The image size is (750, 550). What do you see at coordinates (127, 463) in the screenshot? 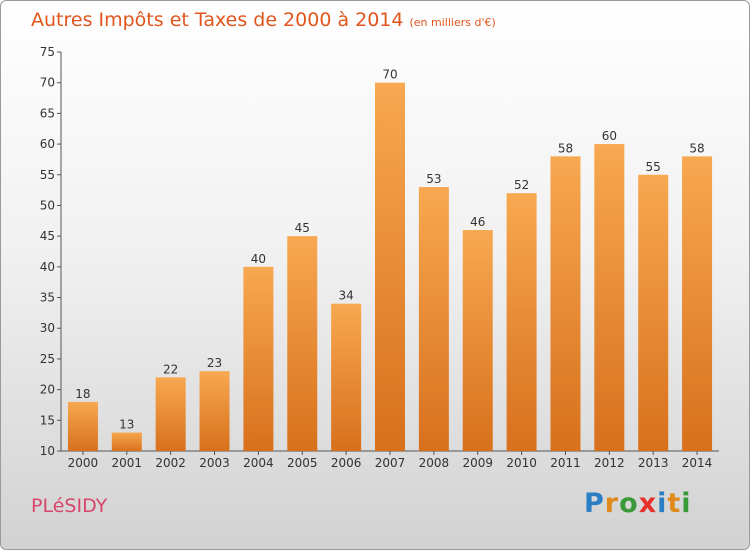
I see `x-tick-label-2001: 2001` at bounding box center [127, 463].